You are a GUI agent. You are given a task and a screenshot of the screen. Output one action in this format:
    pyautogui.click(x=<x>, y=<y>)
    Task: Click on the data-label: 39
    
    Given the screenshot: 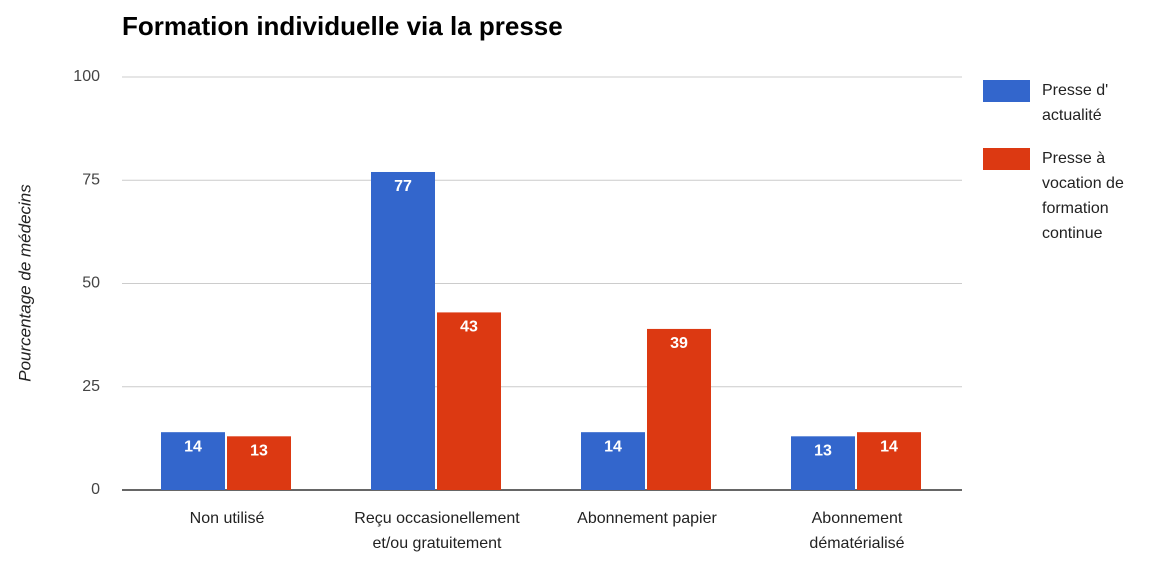 What is the action you would take?
    pyautogui.click(x=679, y=343)
    